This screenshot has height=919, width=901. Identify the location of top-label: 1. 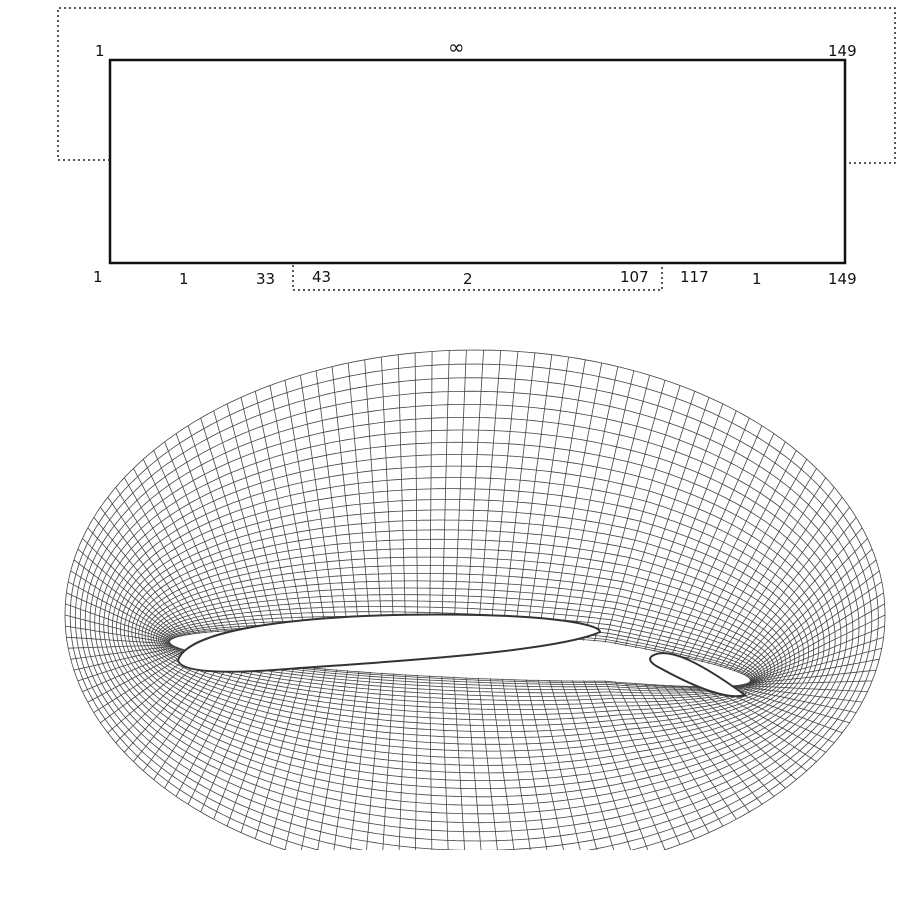
(100, 51).